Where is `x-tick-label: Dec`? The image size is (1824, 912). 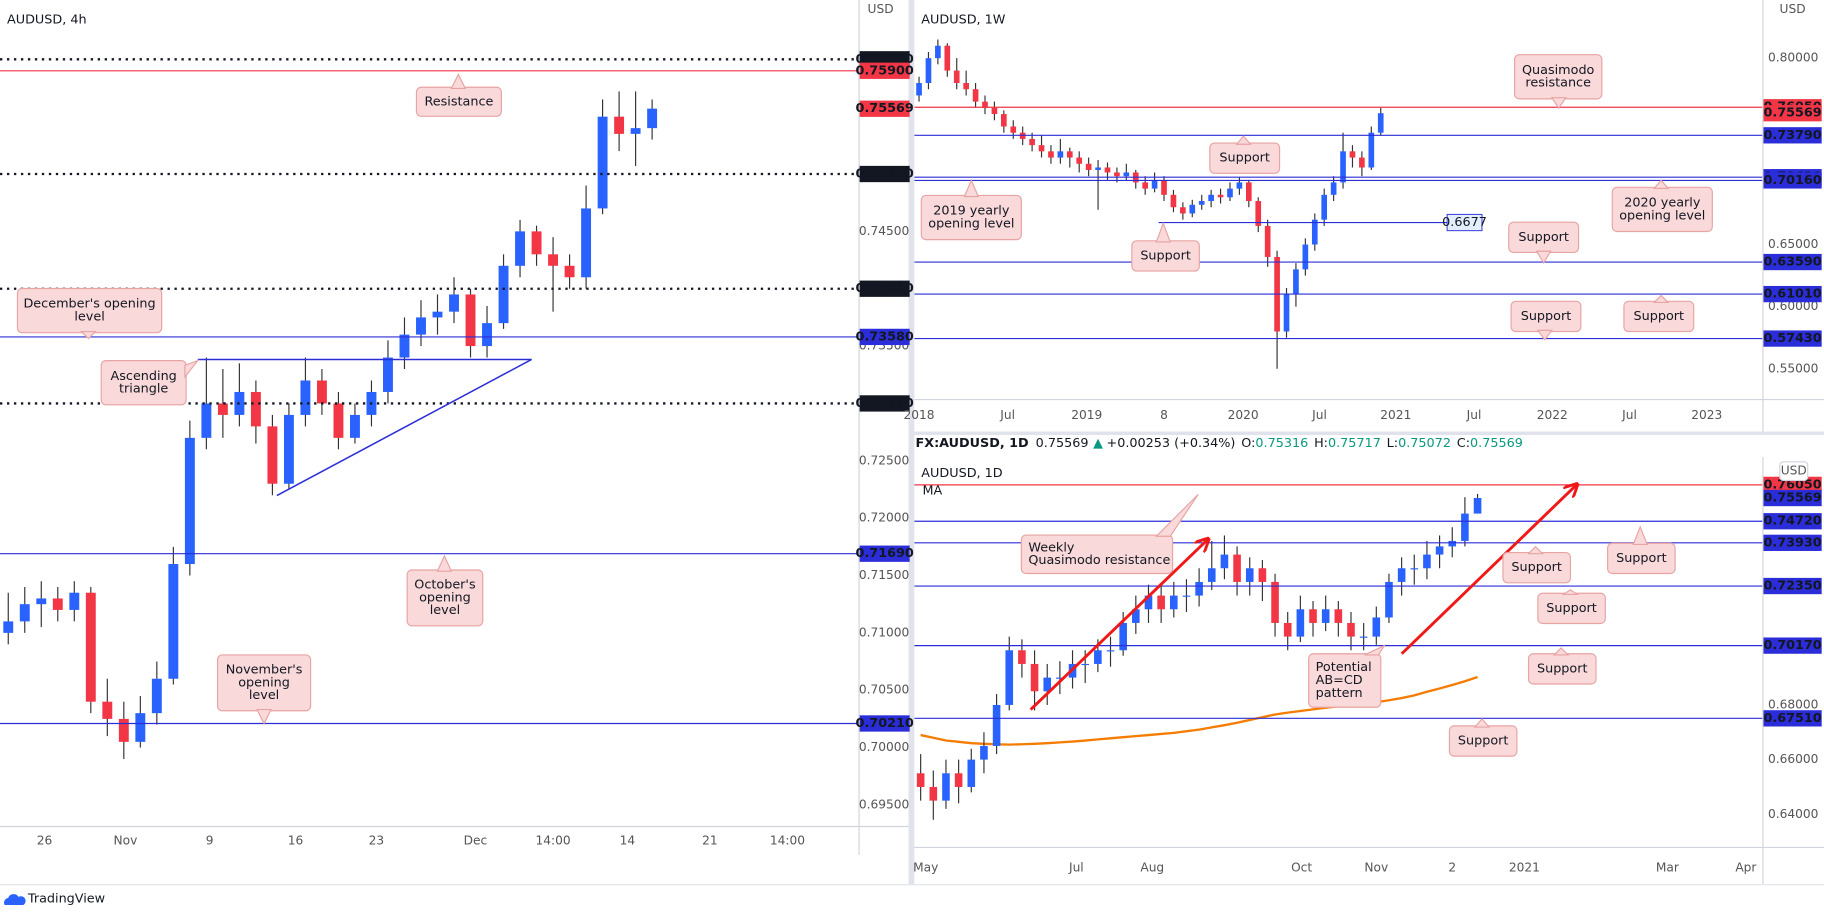 x-tick-label: Dec is located at coordinates (476, 841).